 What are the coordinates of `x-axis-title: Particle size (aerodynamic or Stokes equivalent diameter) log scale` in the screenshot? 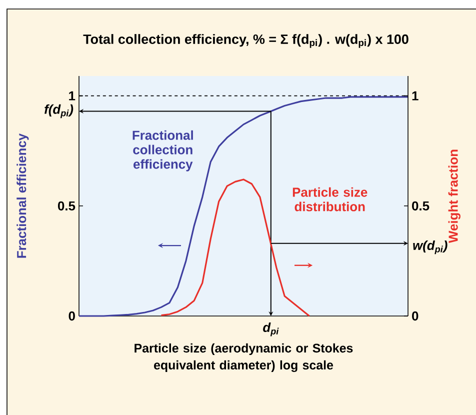 It's located at (243, 357).